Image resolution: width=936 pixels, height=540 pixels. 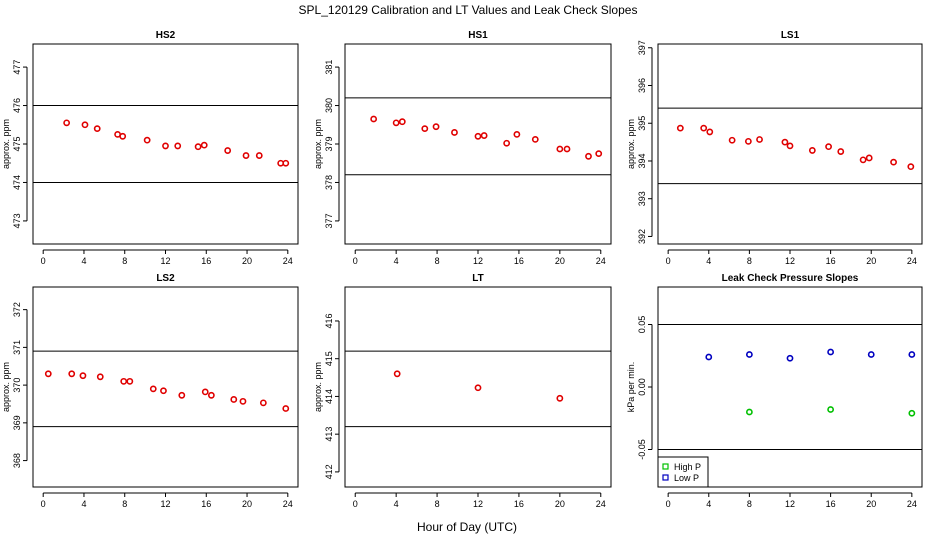 I want to click on y-tick-label: 392, so click(x=642, y=236).